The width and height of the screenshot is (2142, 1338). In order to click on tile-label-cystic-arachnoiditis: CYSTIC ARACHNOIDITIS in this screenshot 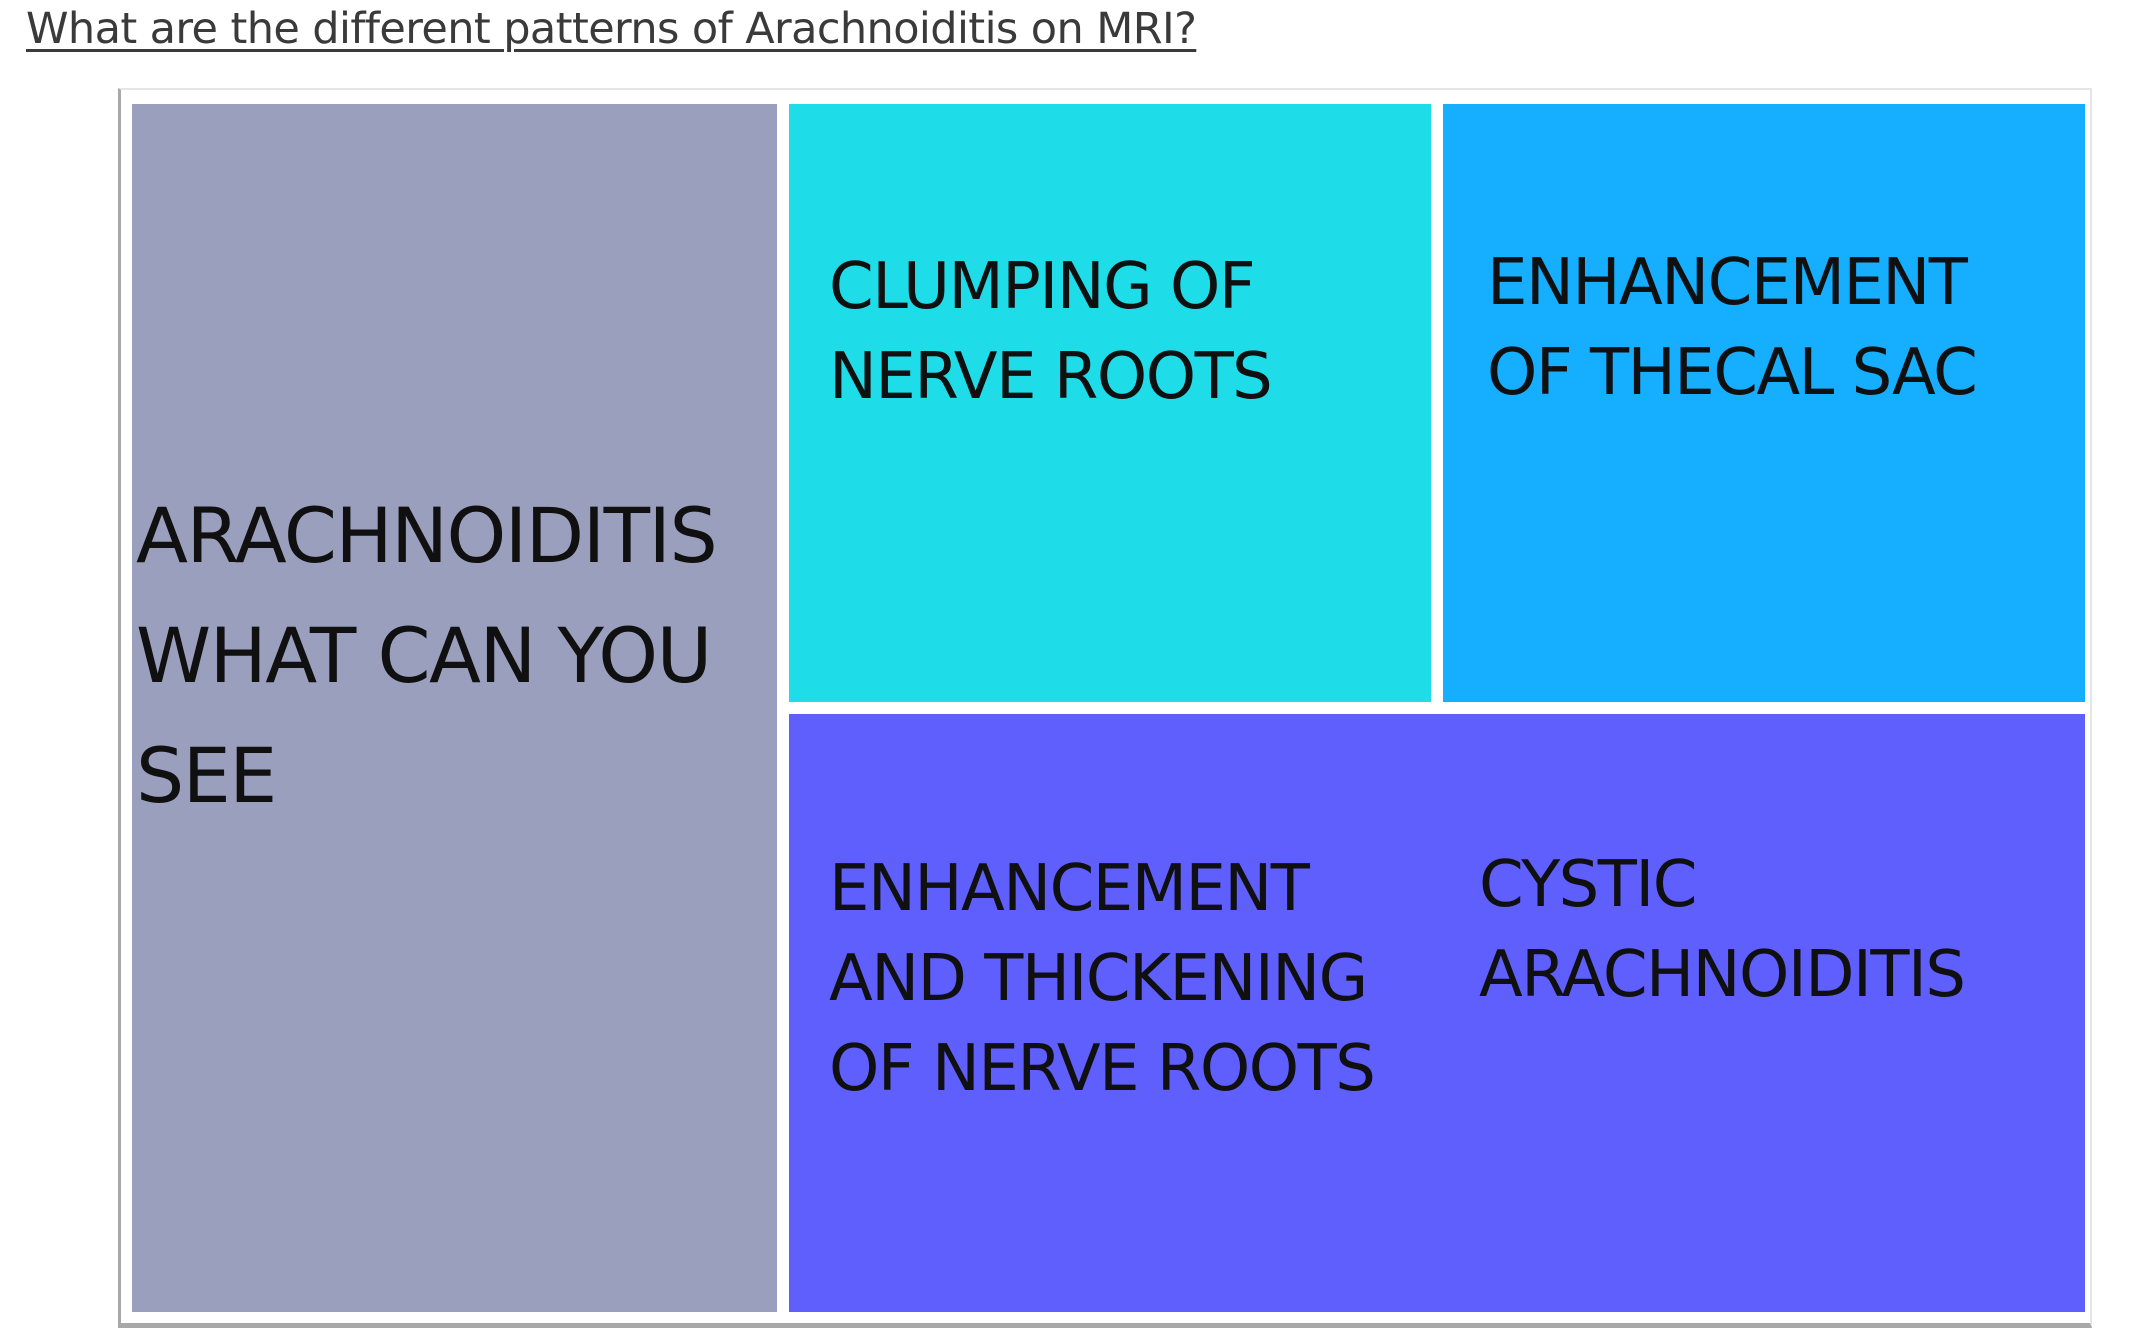, I will do `click(1722, 930)`.